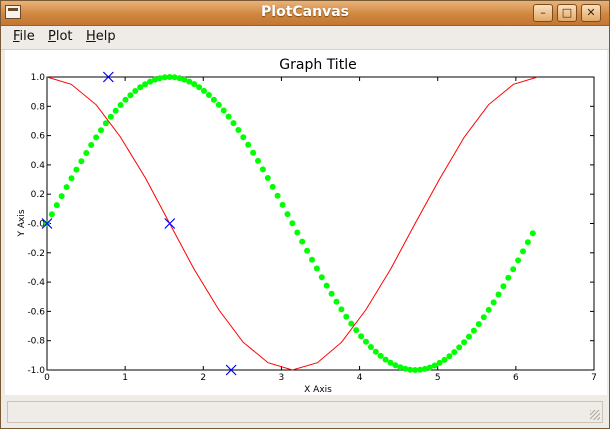  What do you see at coordinates (305, 38) in the screenshot?
I see `menu-bar: File Plot Help` at bounding box center [305, 38].